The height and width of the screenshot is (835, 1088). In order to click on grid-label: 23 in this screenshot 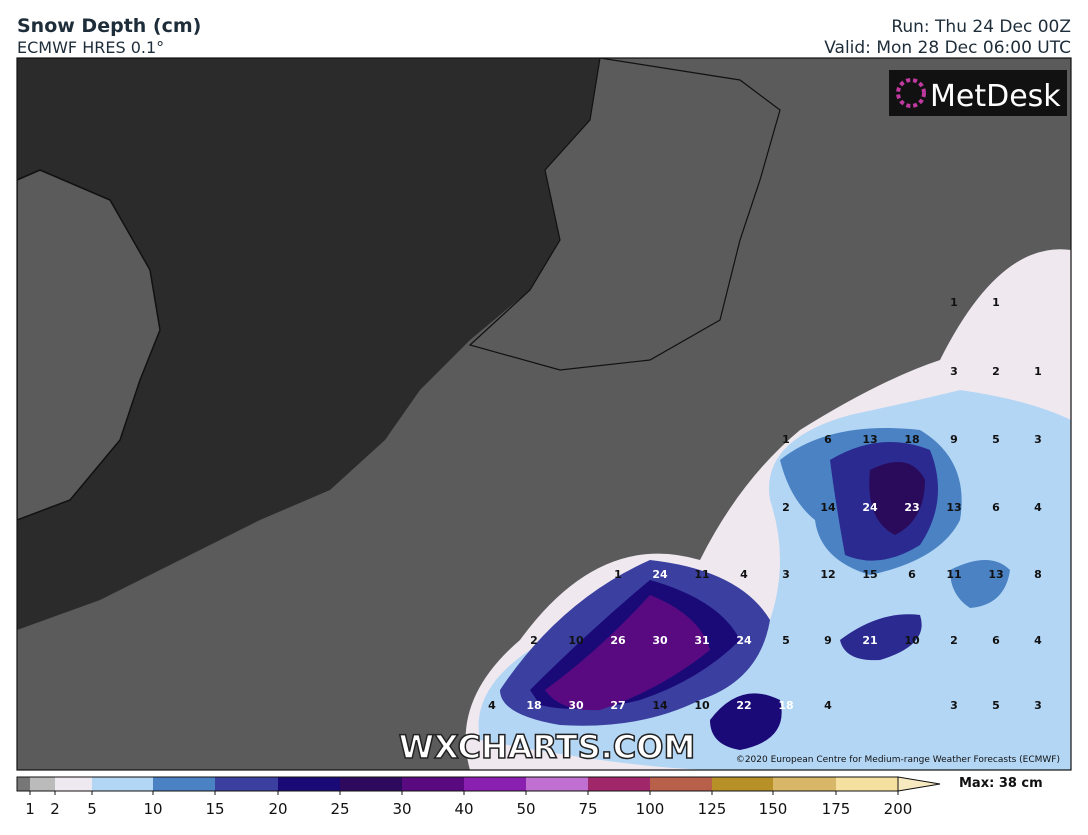, I will do `click(911, 507)`.